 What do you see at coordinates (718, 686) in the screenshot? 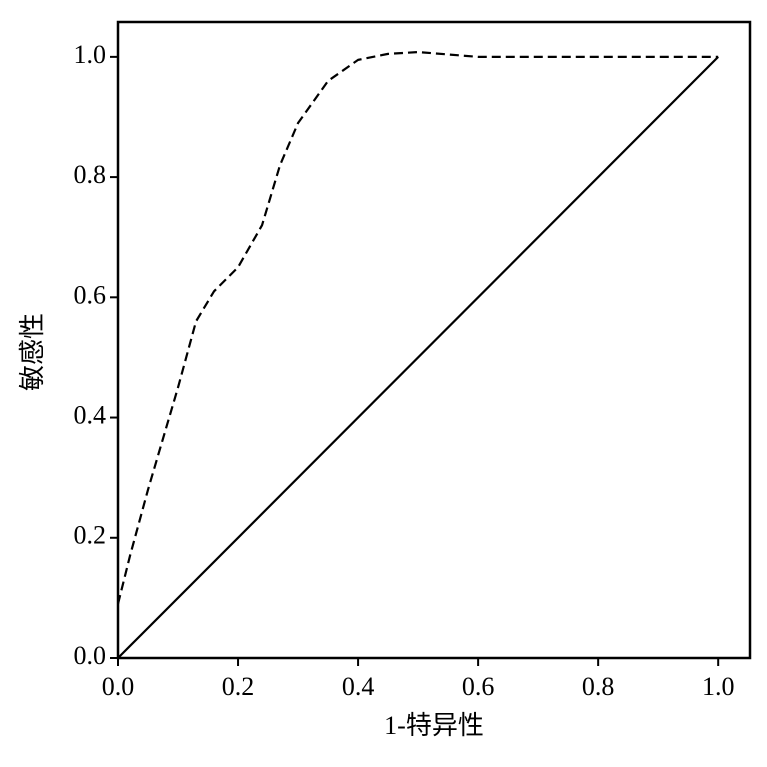
I see `x-tick-label: 1.0` at bounding box center [718, 686].